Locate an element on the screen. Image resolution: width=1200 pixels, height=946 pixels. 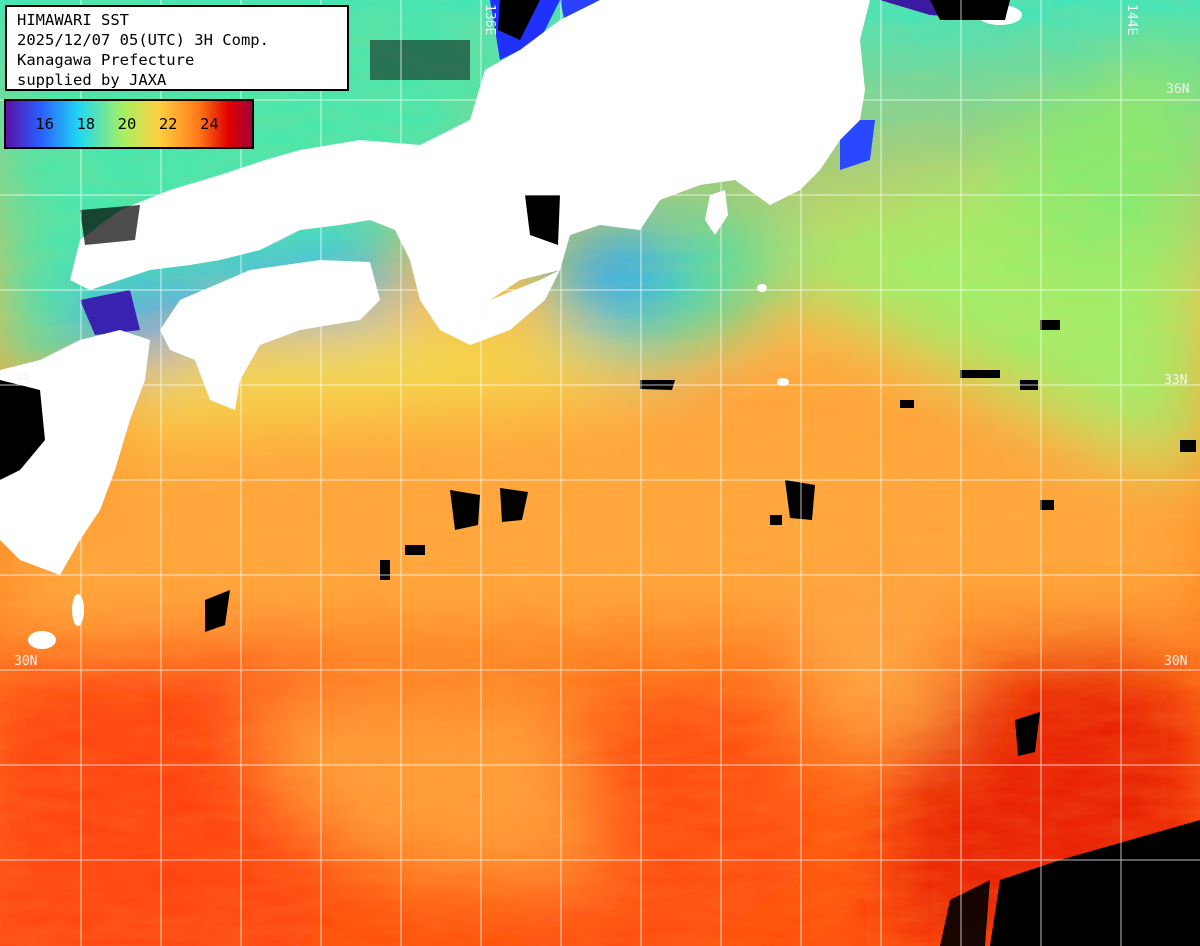
legend-bar is located at coordinates (129, 124).